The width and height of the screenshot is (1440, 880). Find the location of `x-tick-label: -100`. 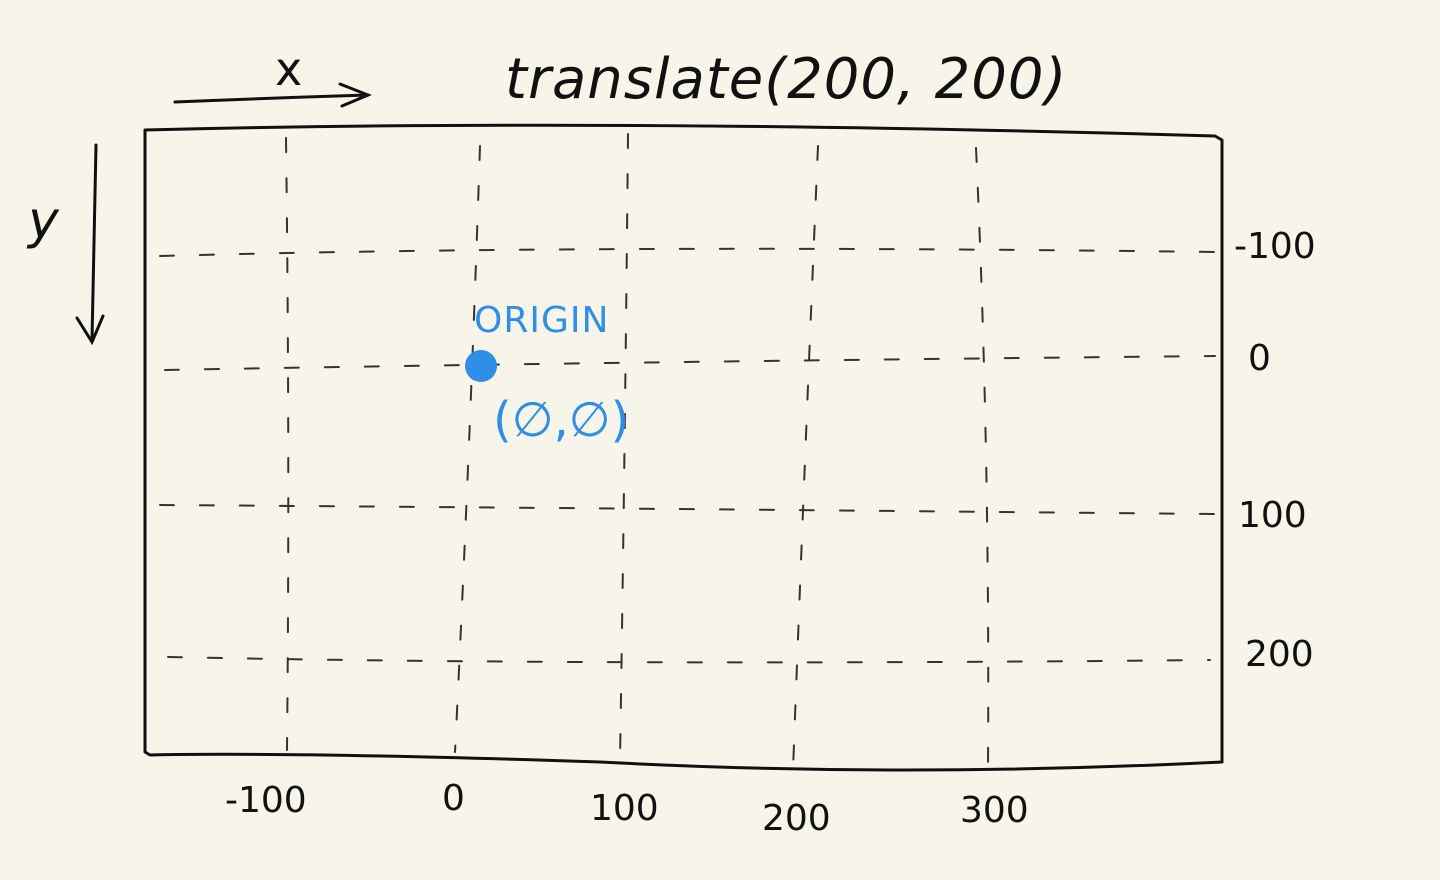

x-tick-label: -100 is located at coordinates (266, 800).